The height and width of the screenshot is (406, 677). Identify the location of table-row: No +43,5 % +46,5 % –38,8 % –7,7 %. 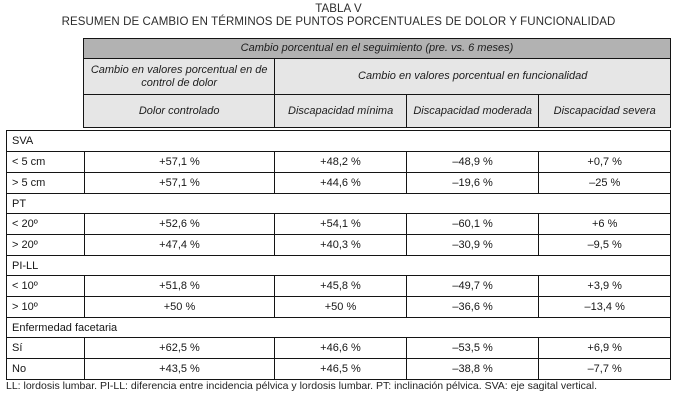
(338, 368).